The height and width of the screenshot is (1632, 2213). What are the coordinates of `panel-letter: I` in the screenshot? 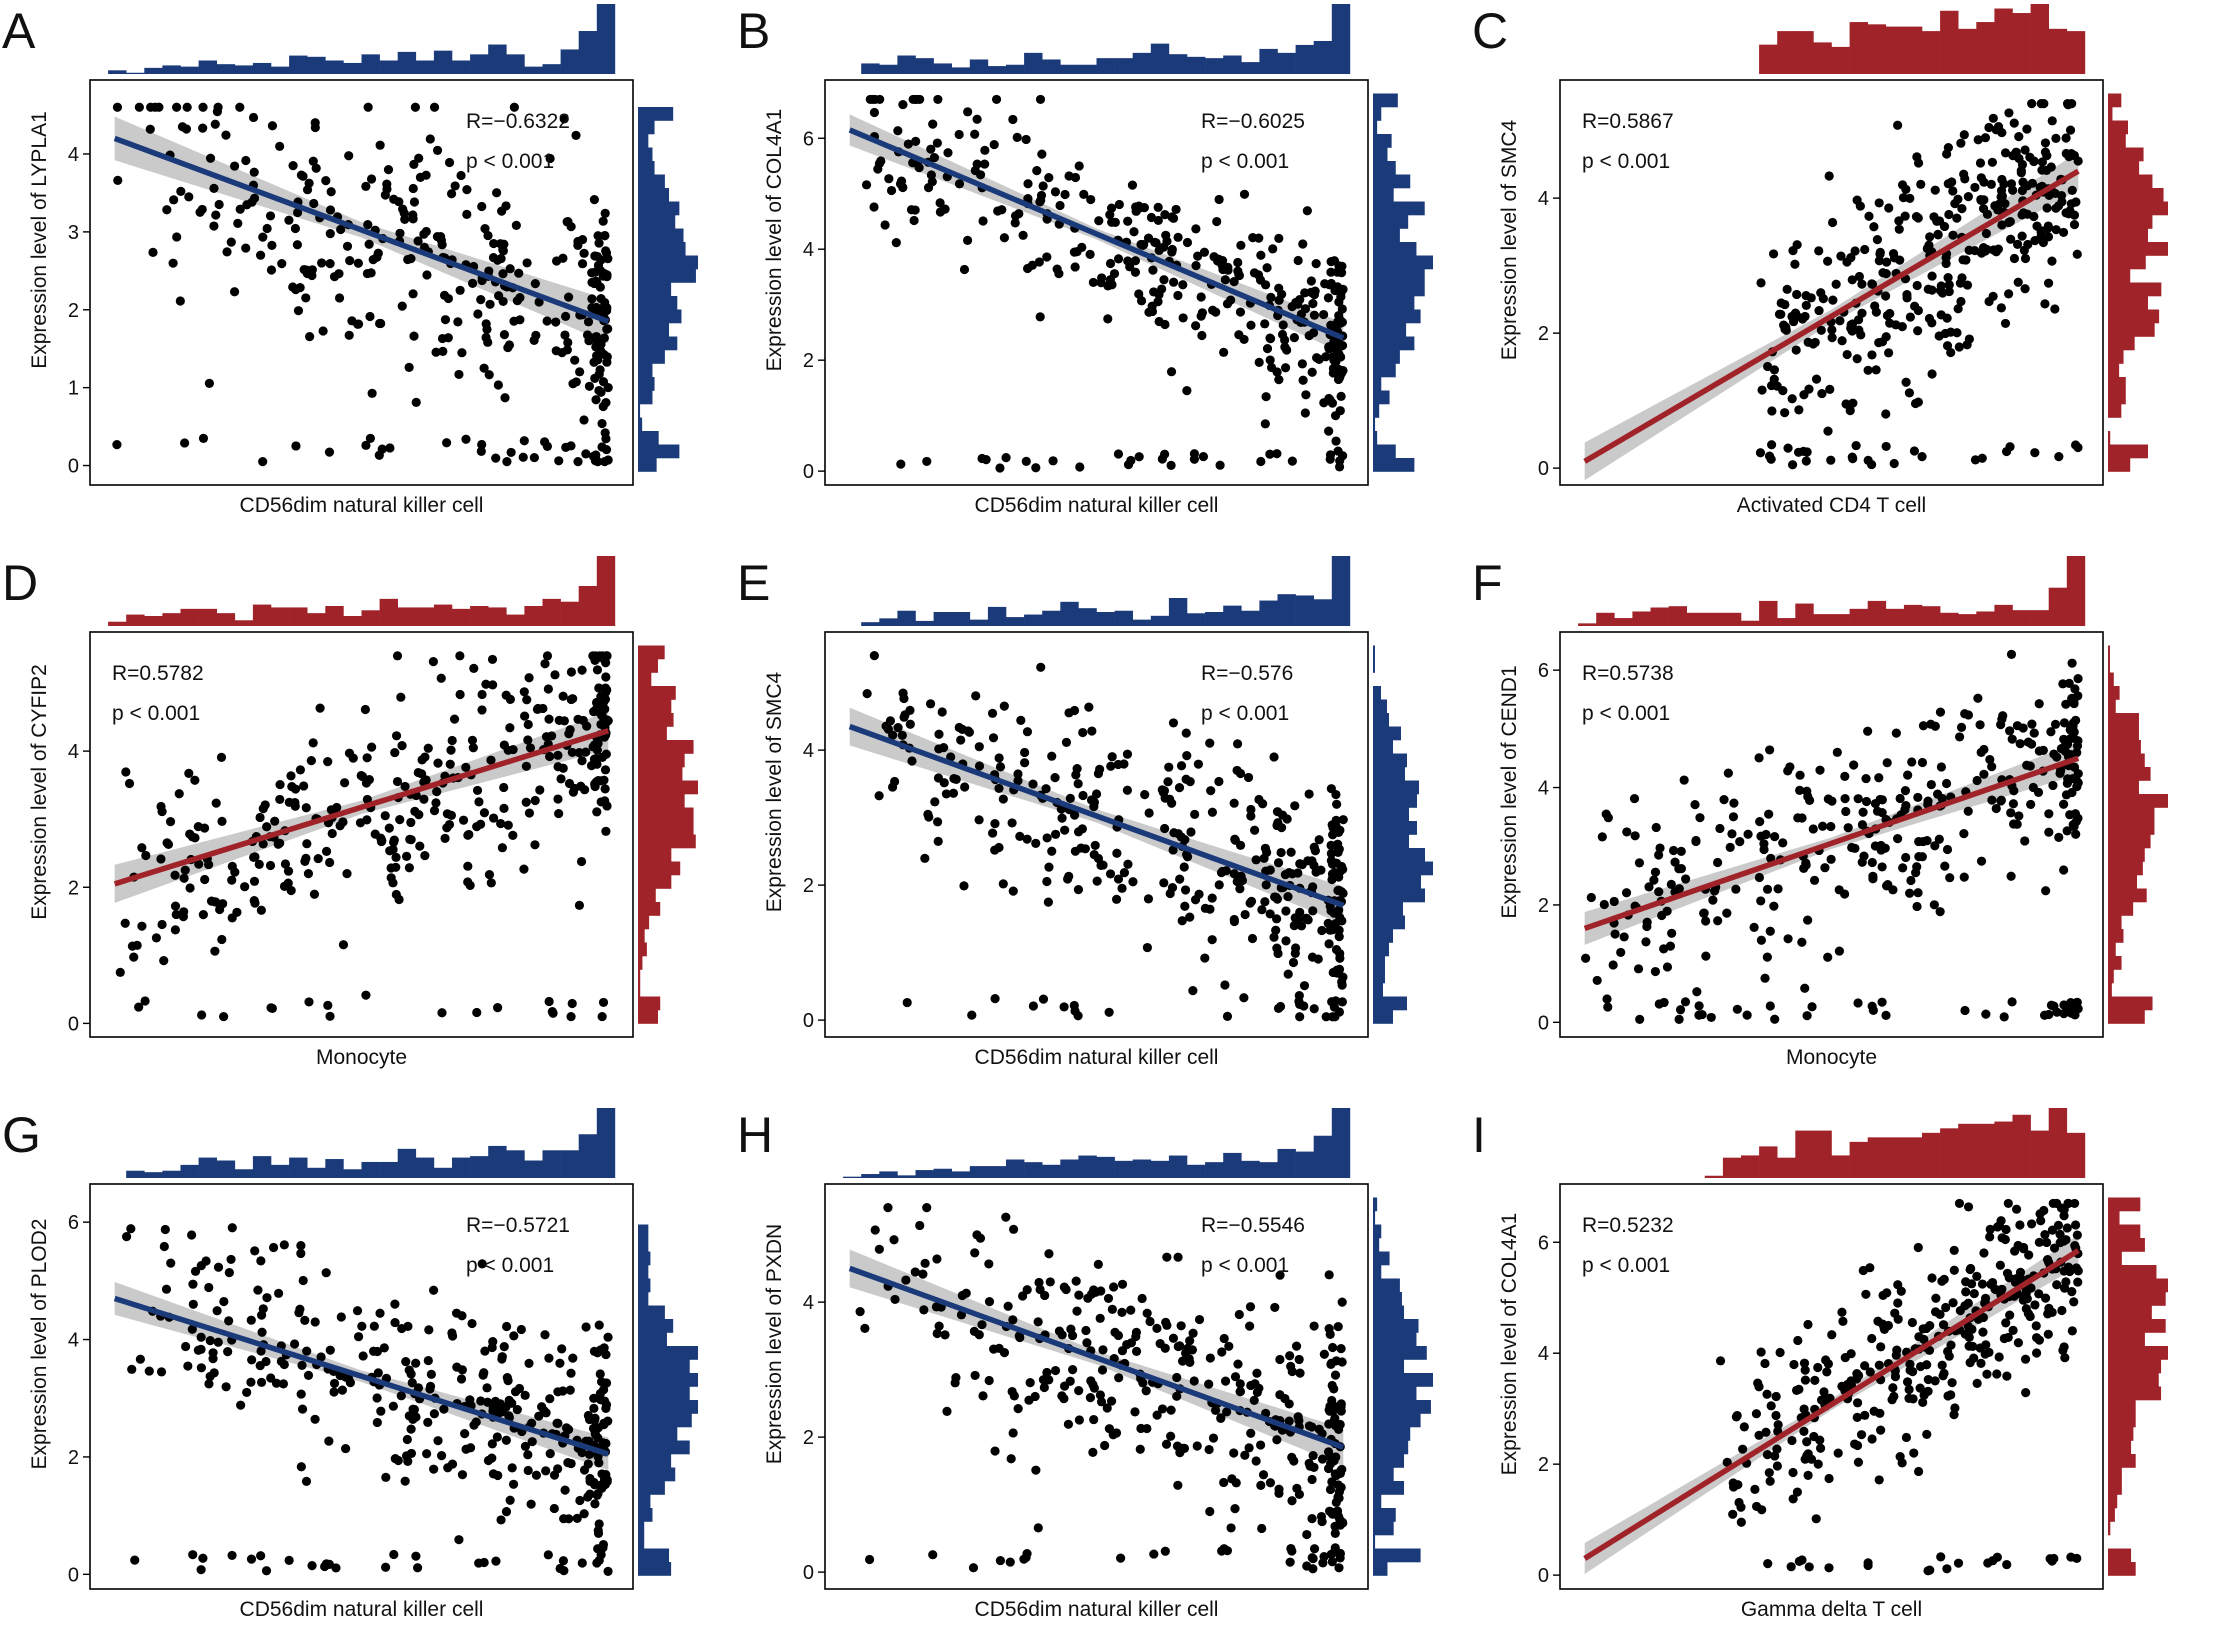 It's located at (1479, 1135).